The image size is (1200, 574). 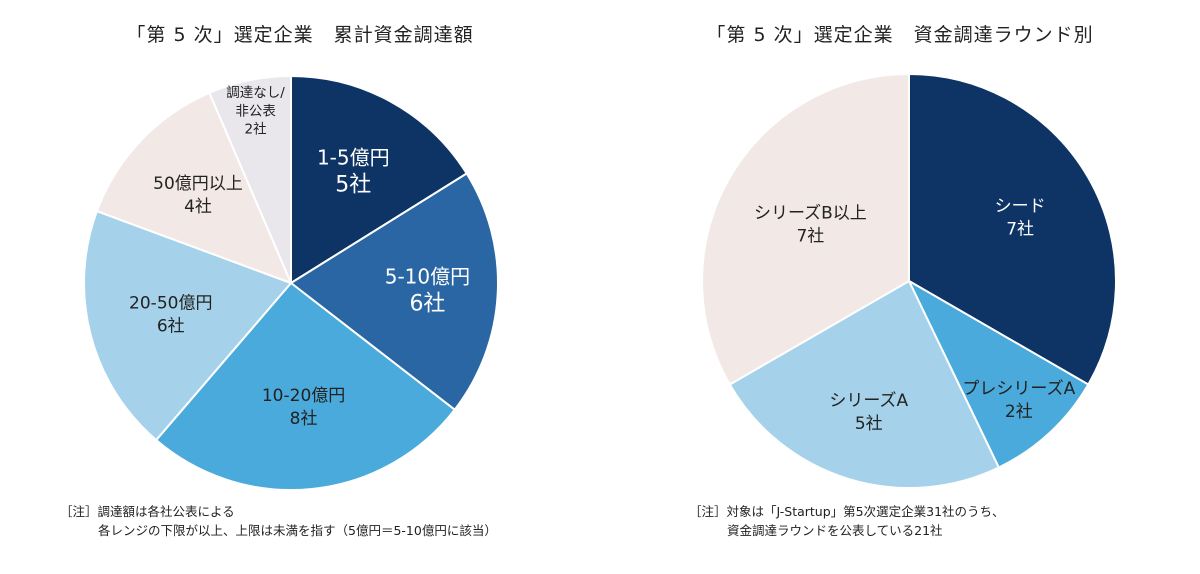 I want to click on chart-title: 「第 5 次」選定企業 累計資金調達額, so click(x=300, y=35).